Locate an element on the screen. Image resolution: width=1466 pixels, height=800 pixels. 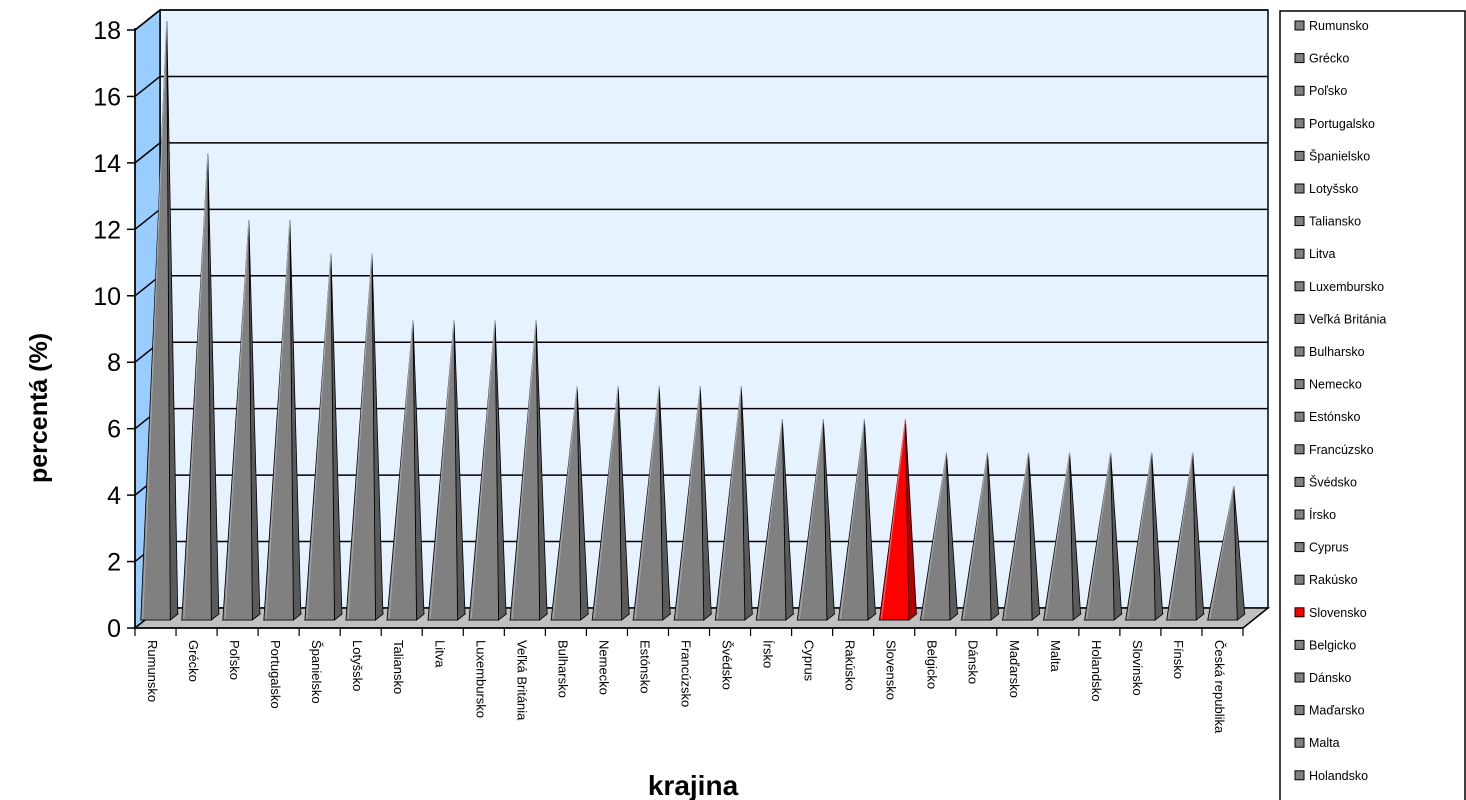
legend-item: Bulharsko is located at coordinates (1329, 352).